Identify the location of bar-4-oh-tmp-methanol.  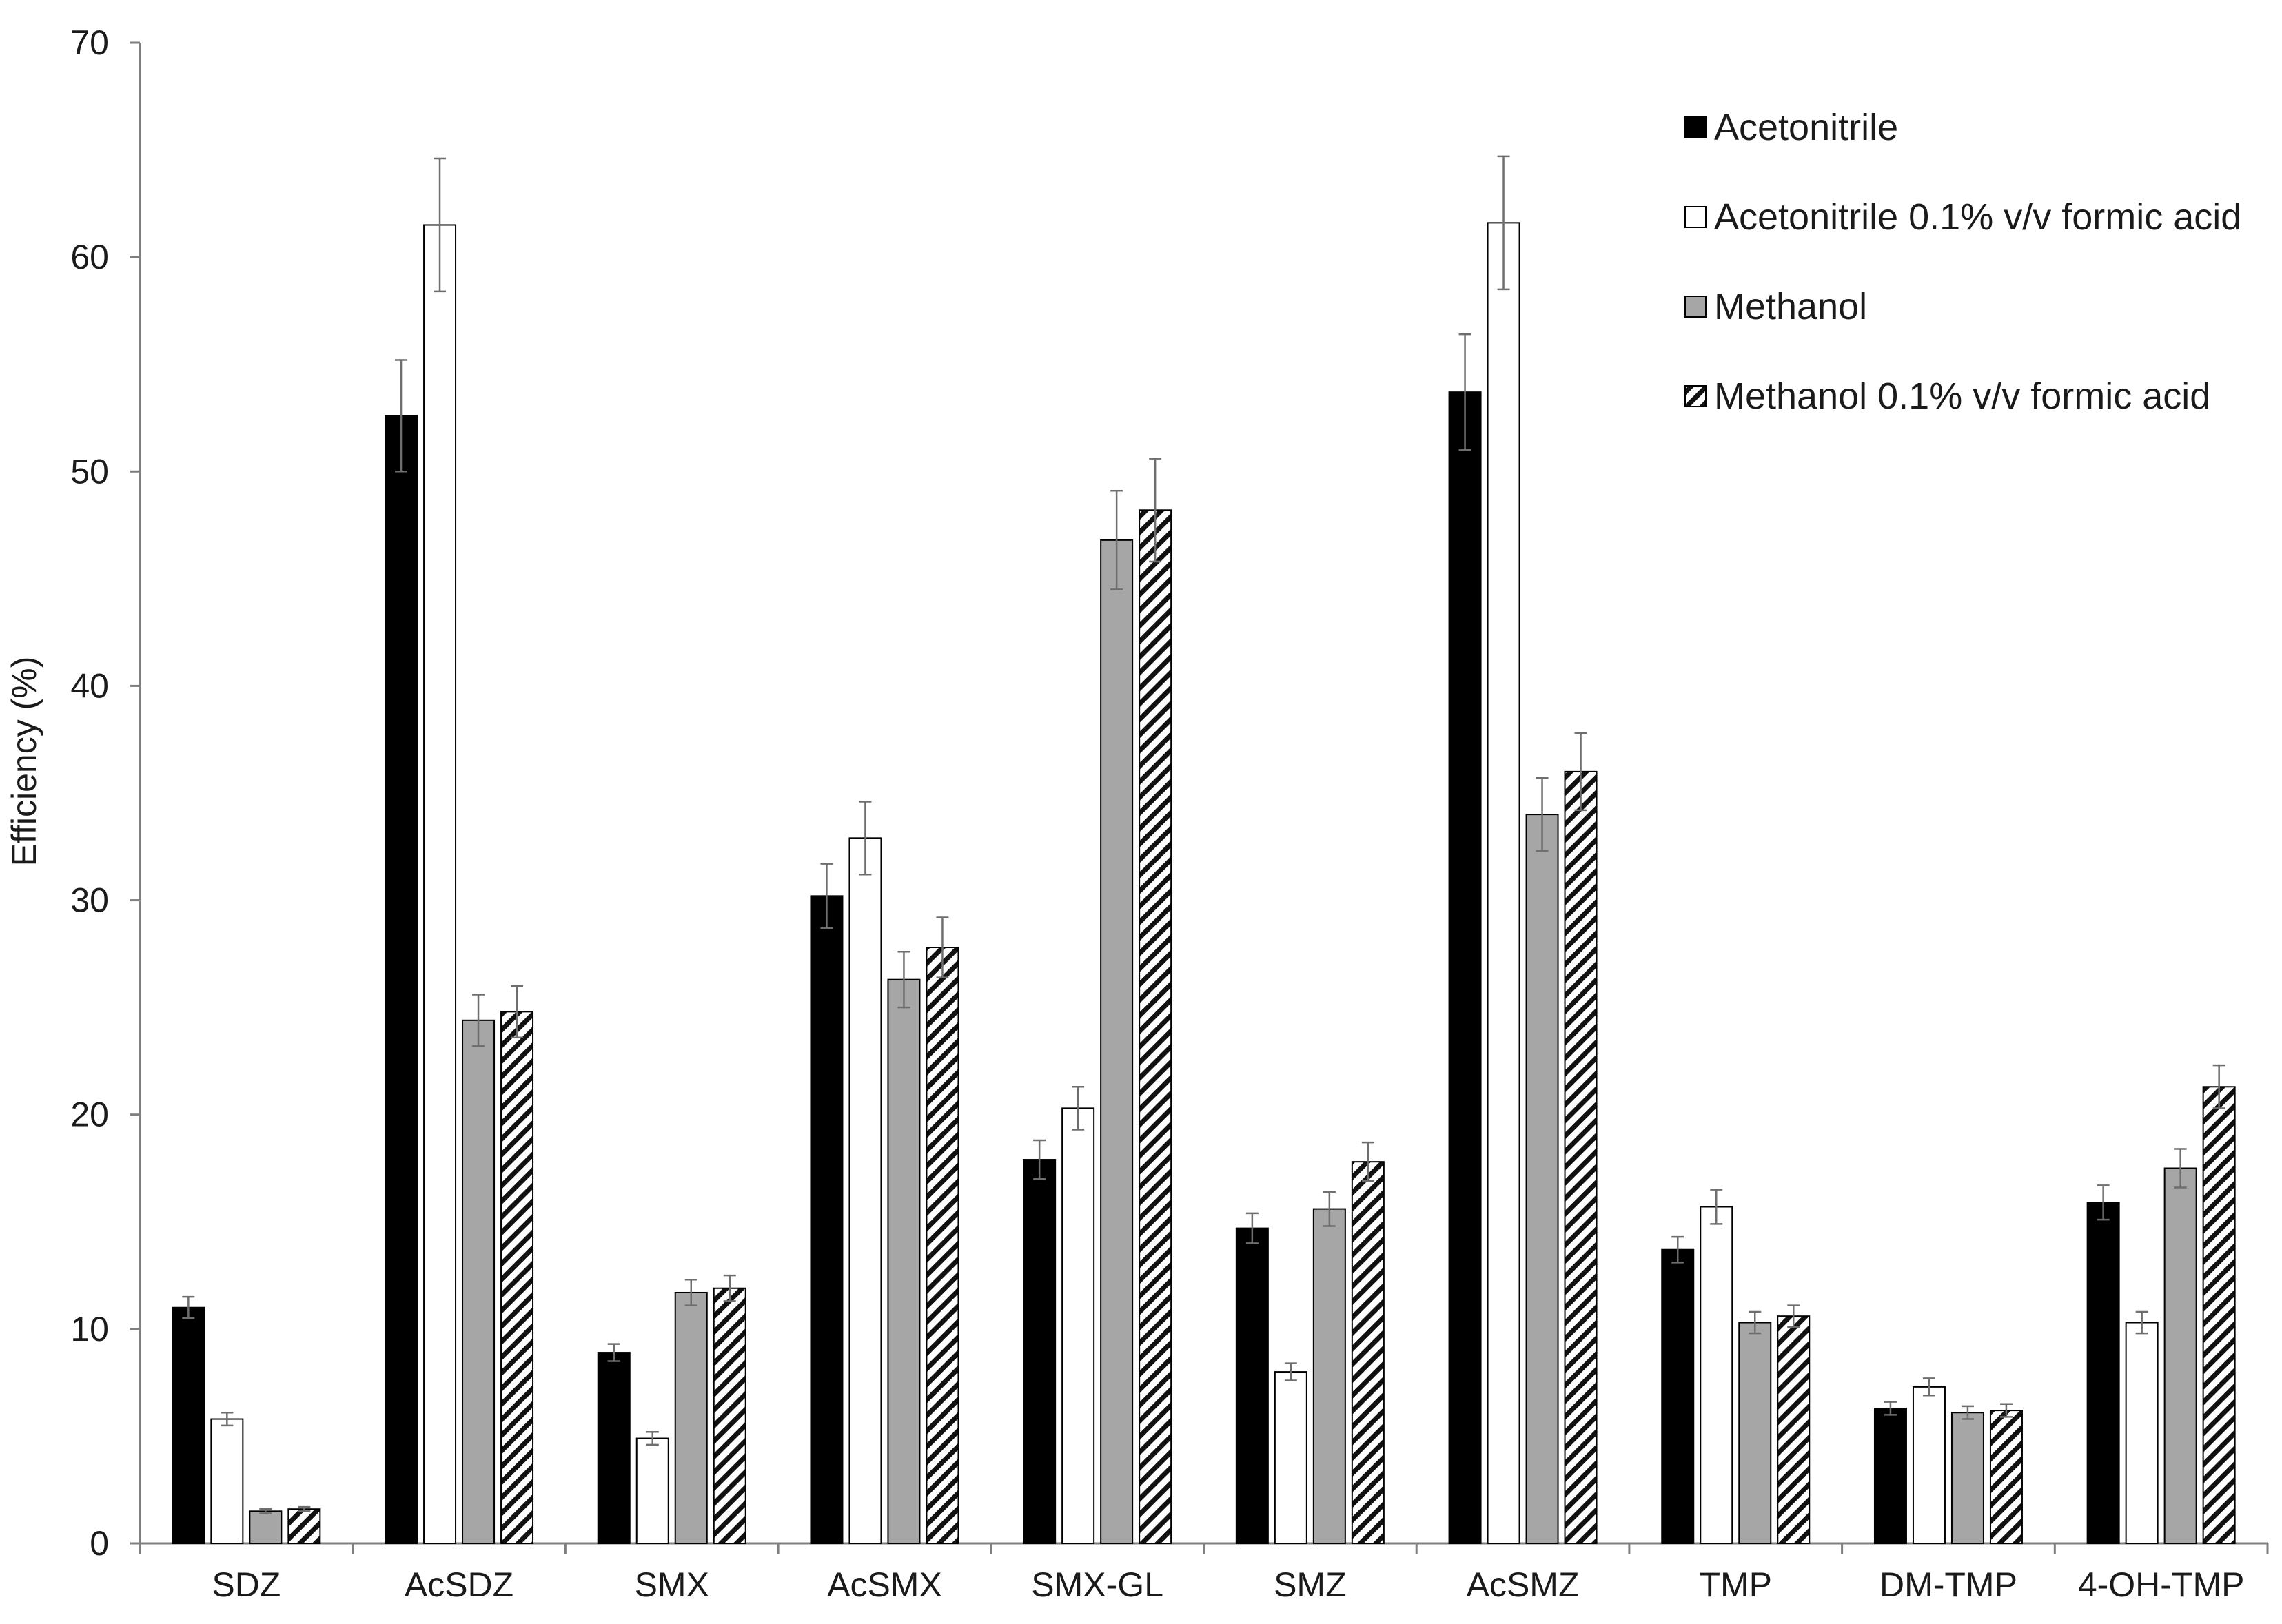
(2180, 1355).